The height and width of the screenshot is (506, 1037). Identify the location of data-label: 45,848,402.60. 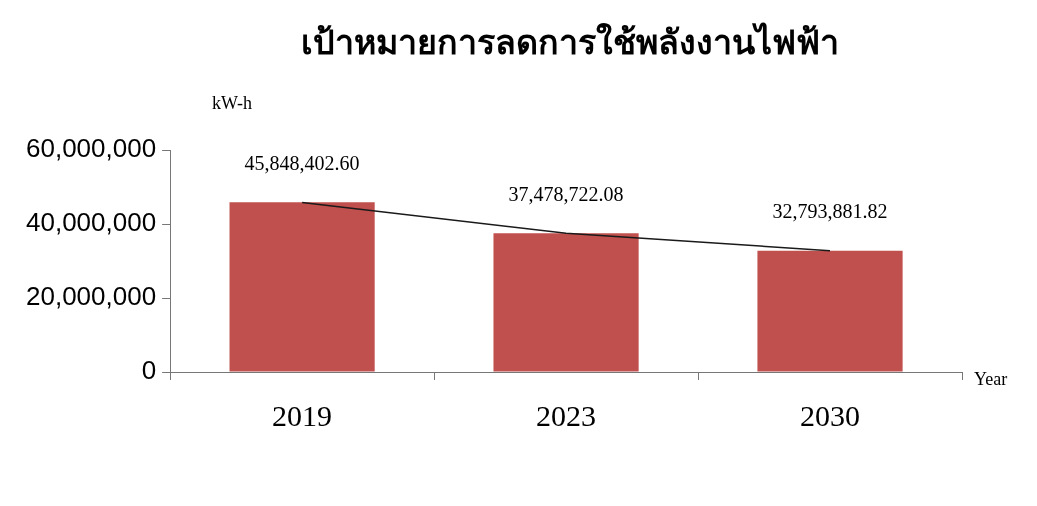
(302, 162).